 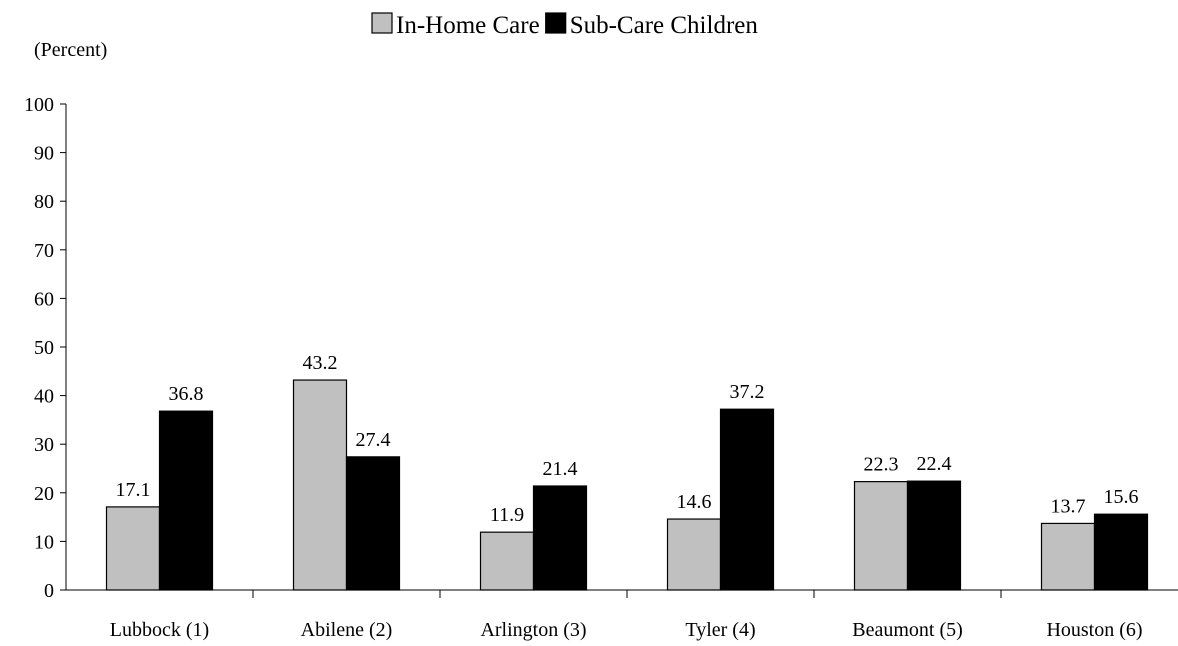 I want to click on y-tick-label: 70, so click(x=44, y=251).